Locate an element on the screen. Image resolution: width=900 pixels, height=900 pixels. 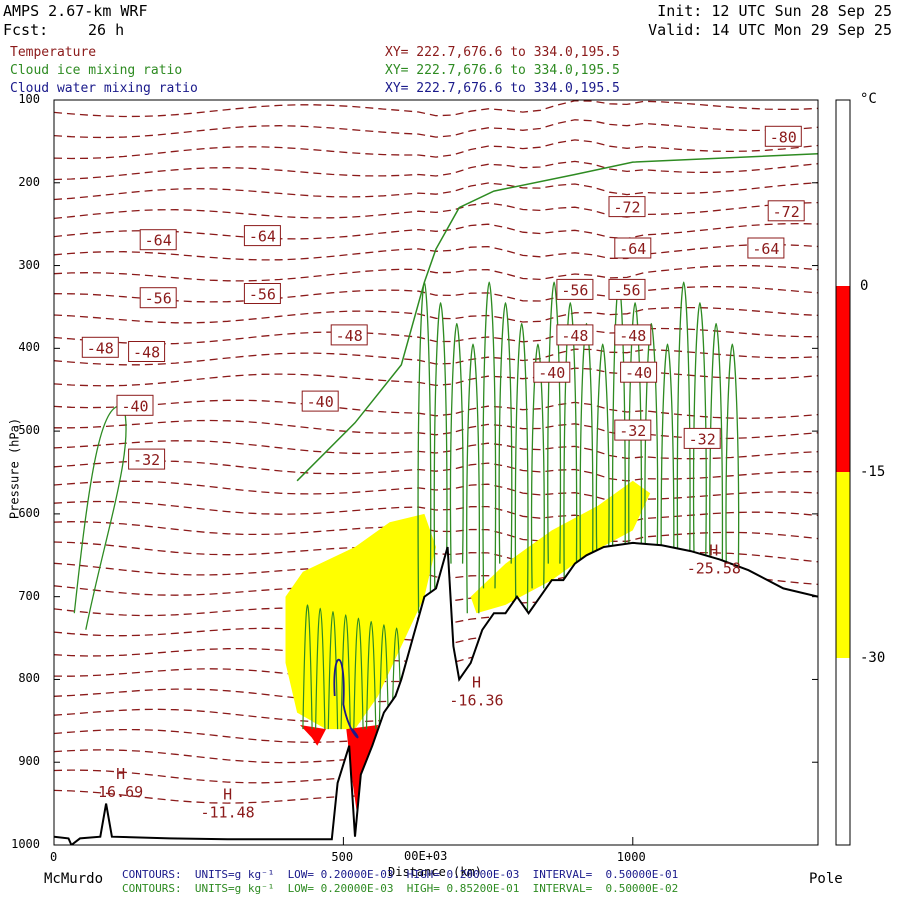
shading-cold-band is located at coordinates (360, 621).